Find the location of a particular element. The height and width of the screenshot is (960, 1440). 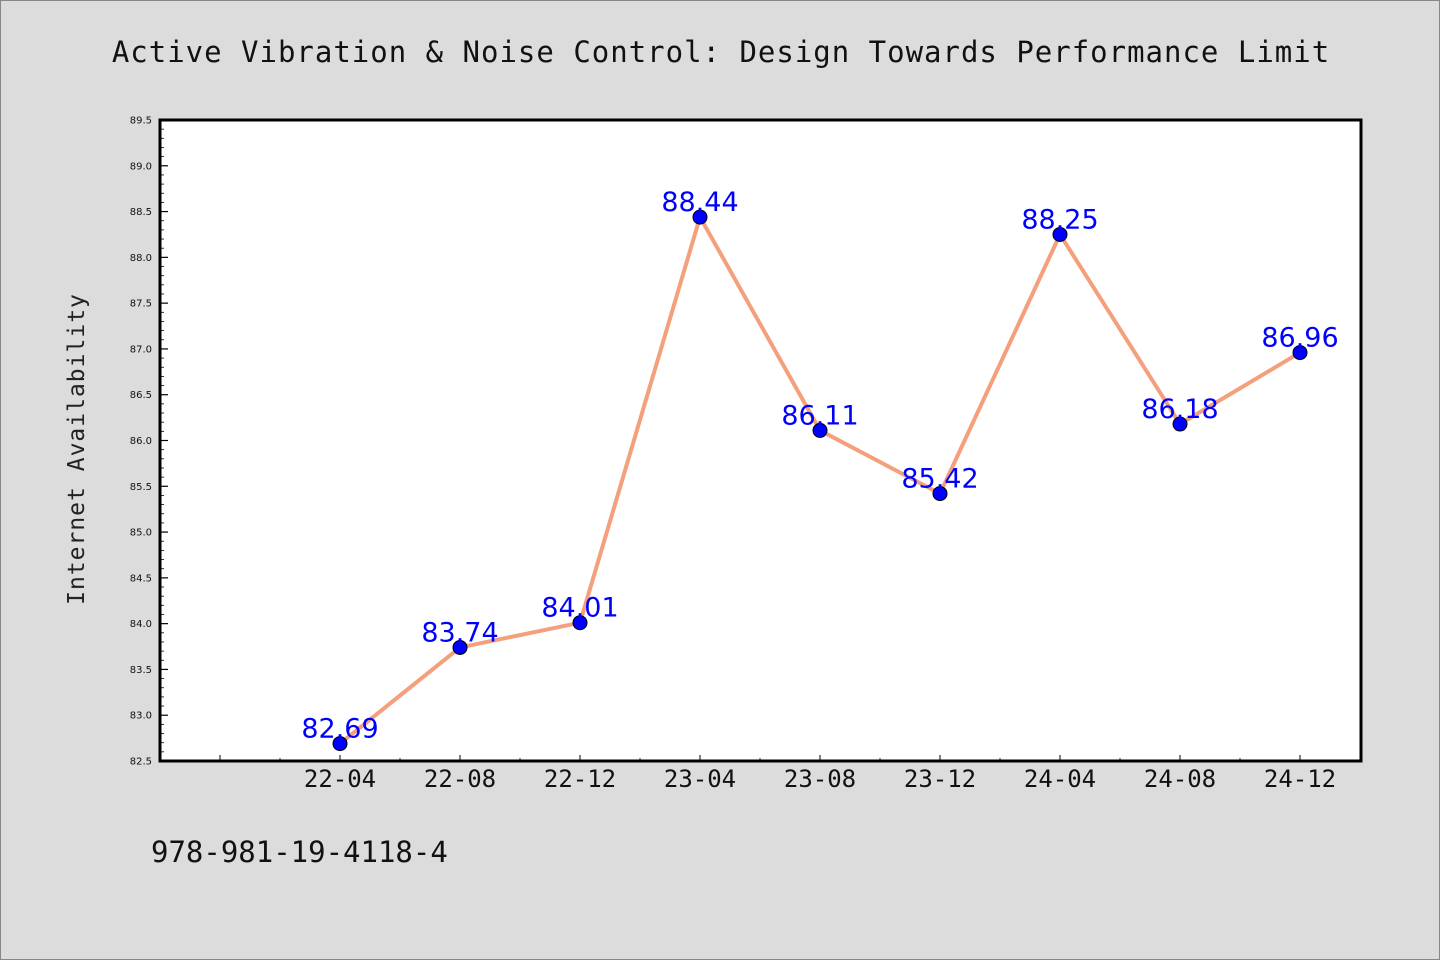

y-tick-label: 83.0 is located at coordinates (141, 716).